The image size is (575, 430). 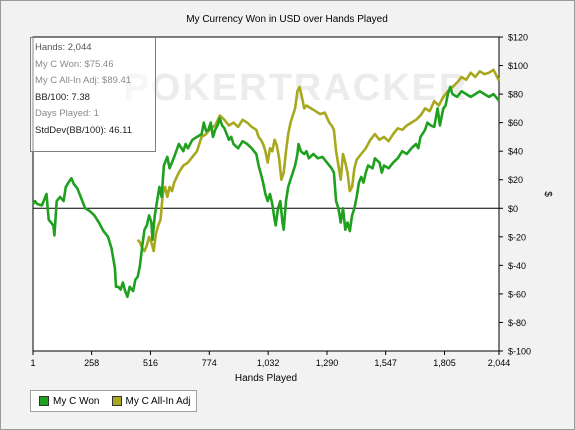 I want to click on legend-label-allin: My C All-In Adj, so click(x=158, y=401).